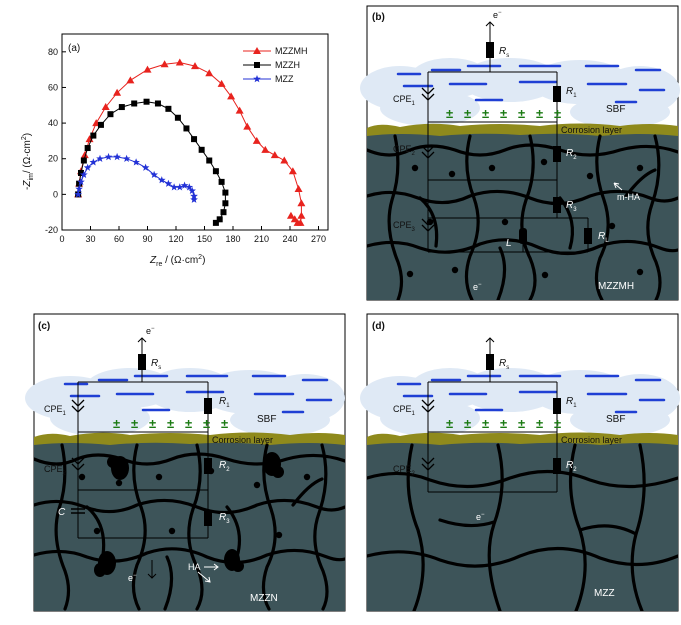 This screenshot has height=625, width=681. Describe the element at coordinates (287, 65) in the screenshot. I see `legend-label: MZZH` at that location.